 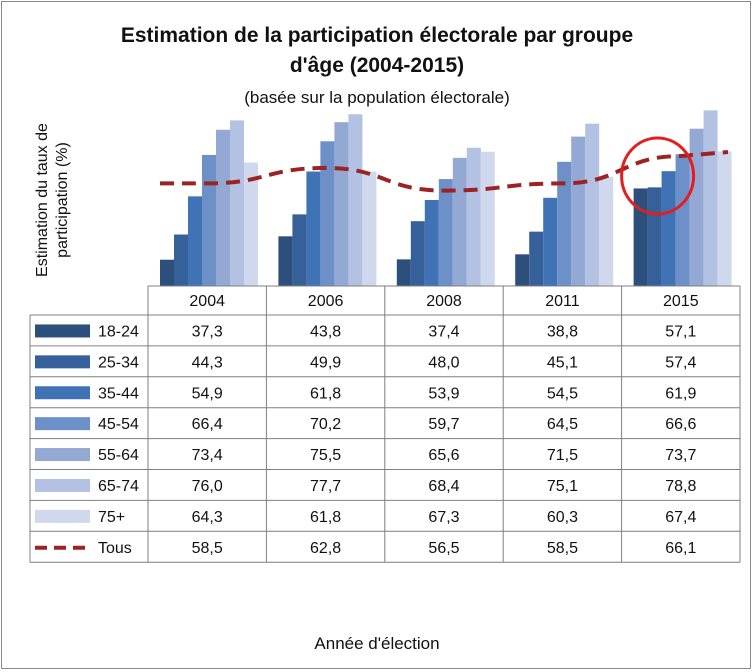 What do you see at coordinates (325, 331) in the screenshot?
I see `data-label: 43,8` at bounding box center [325, 331].